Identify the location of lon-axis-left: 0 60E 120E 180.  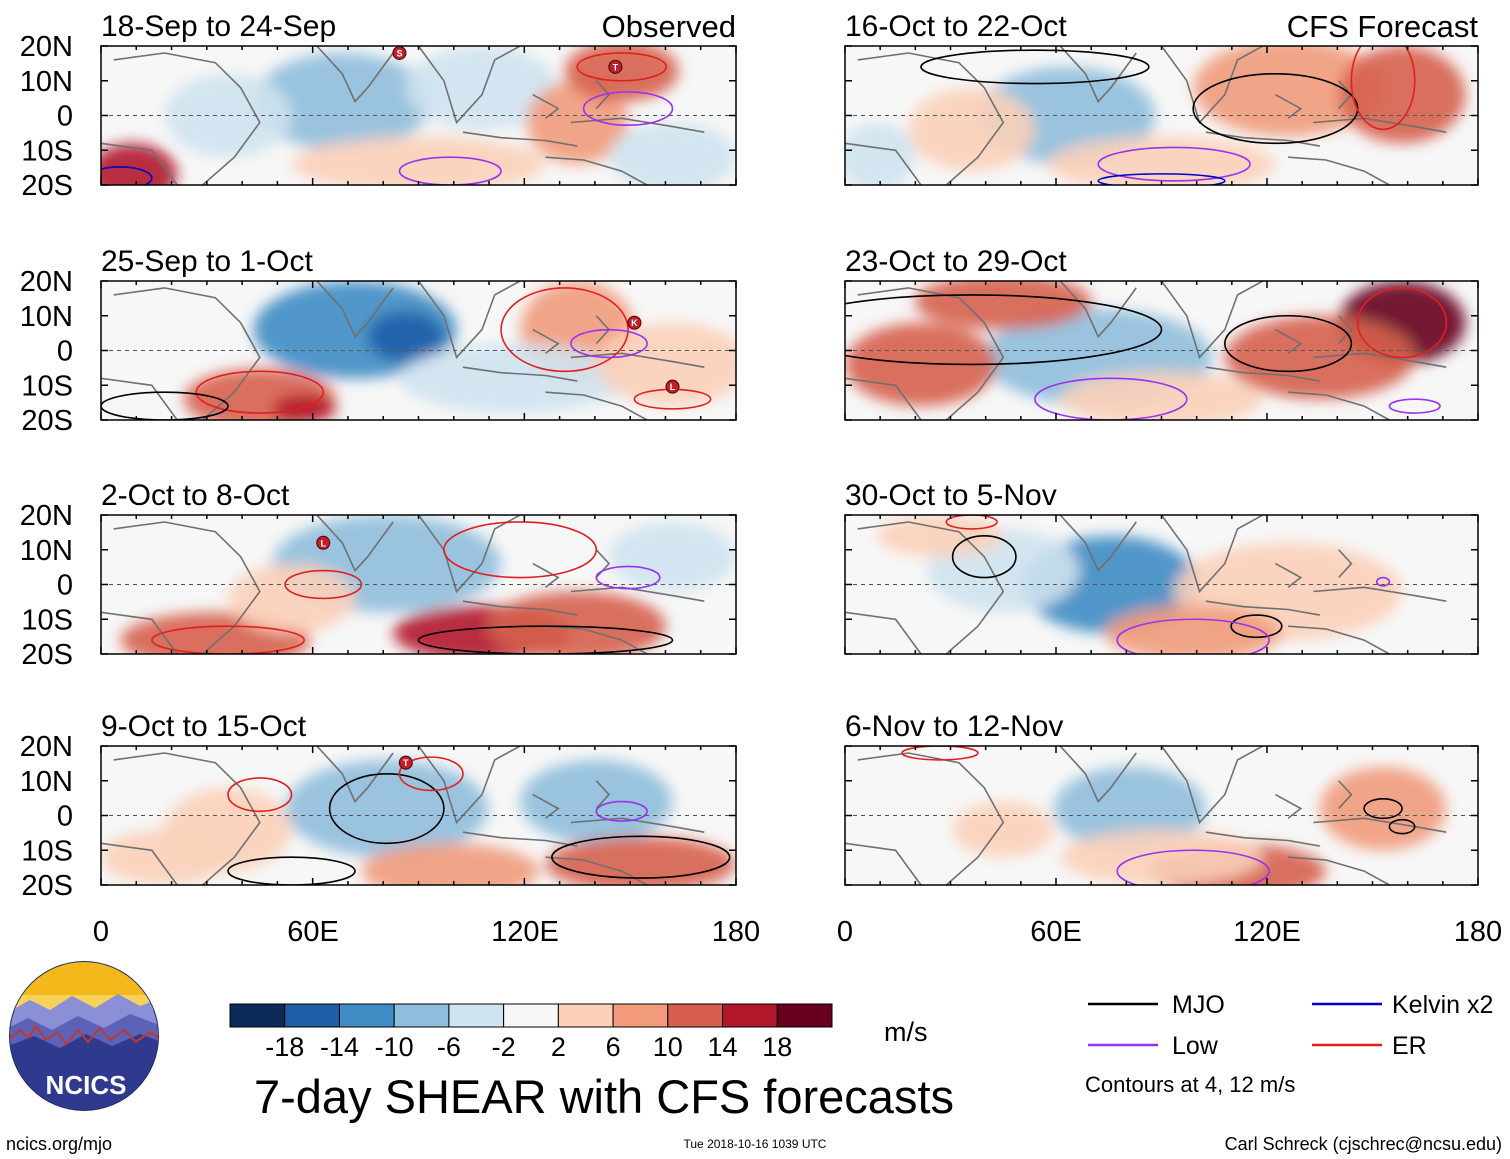
(426, 932).